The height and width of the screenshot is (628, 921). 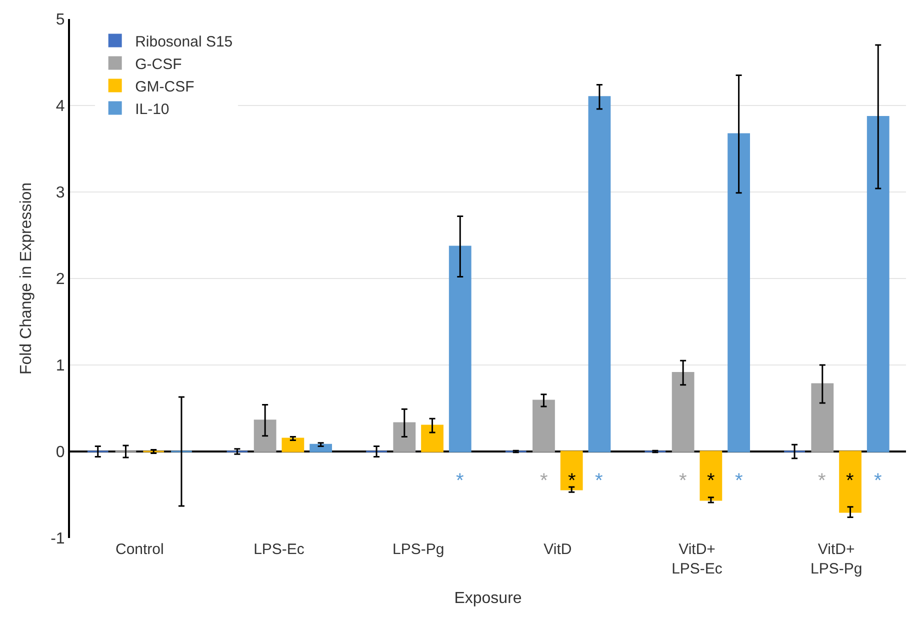 What do you see at coordinates (184, 41) in the screenshot?
I see `legend-label: Ribosonal S15` at bounding box center [184, 41].